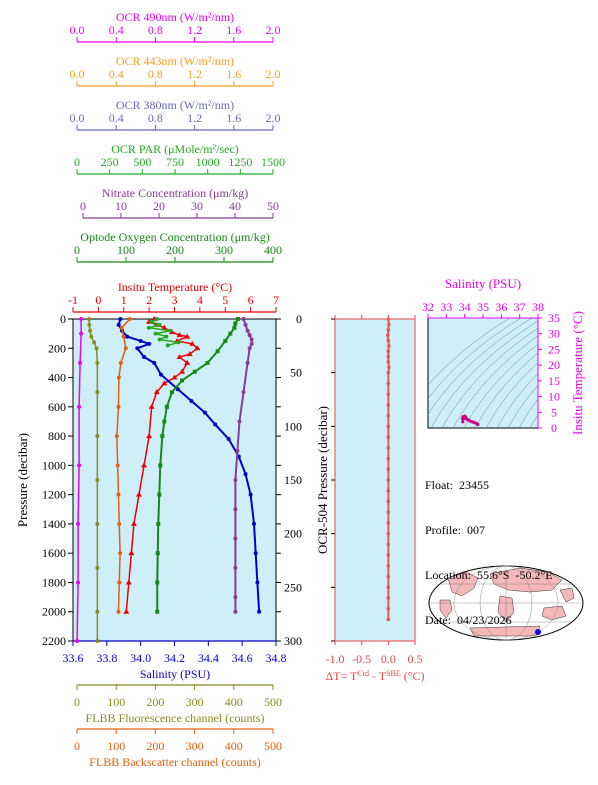 This screenshot has height=785, width=598. I want to click on main-y-tick-label: 200, so click(57, 348).